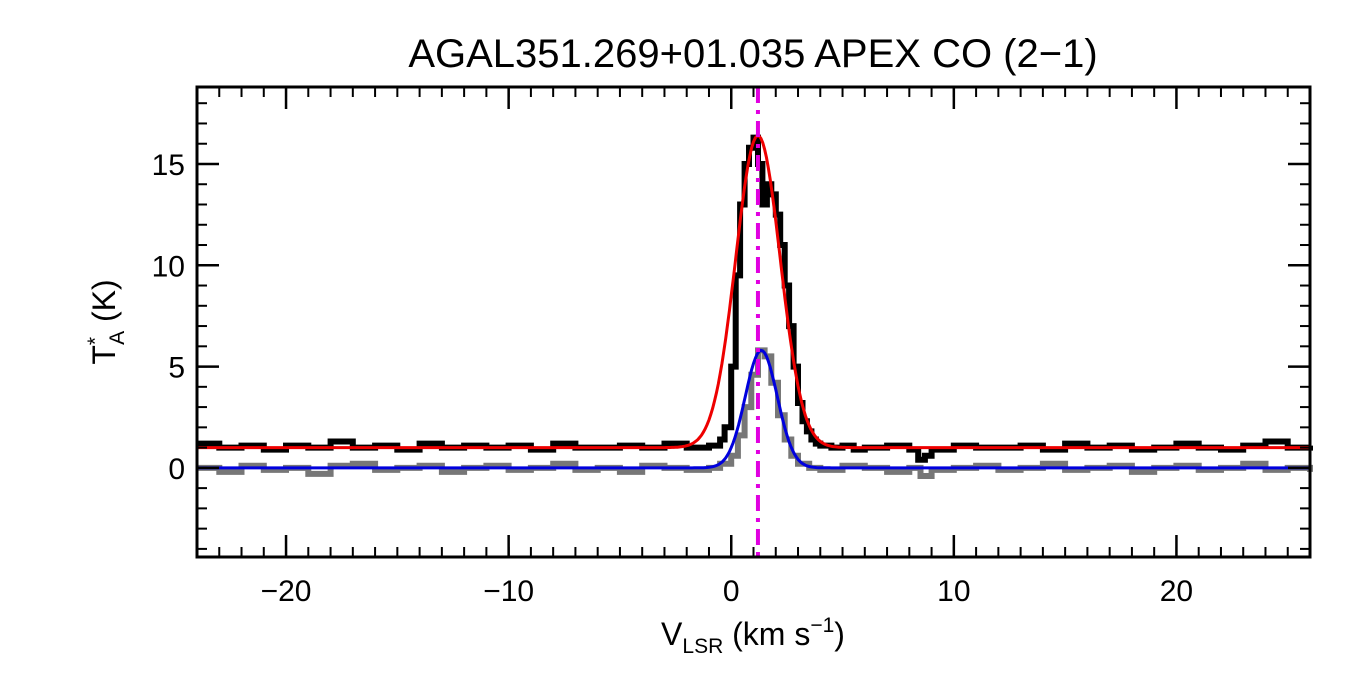 This screenshot has width=1350, height=675. Describe the element at coordinates (1176, 591) in the screenshot. I see `x-tick-label: 20` at that location.